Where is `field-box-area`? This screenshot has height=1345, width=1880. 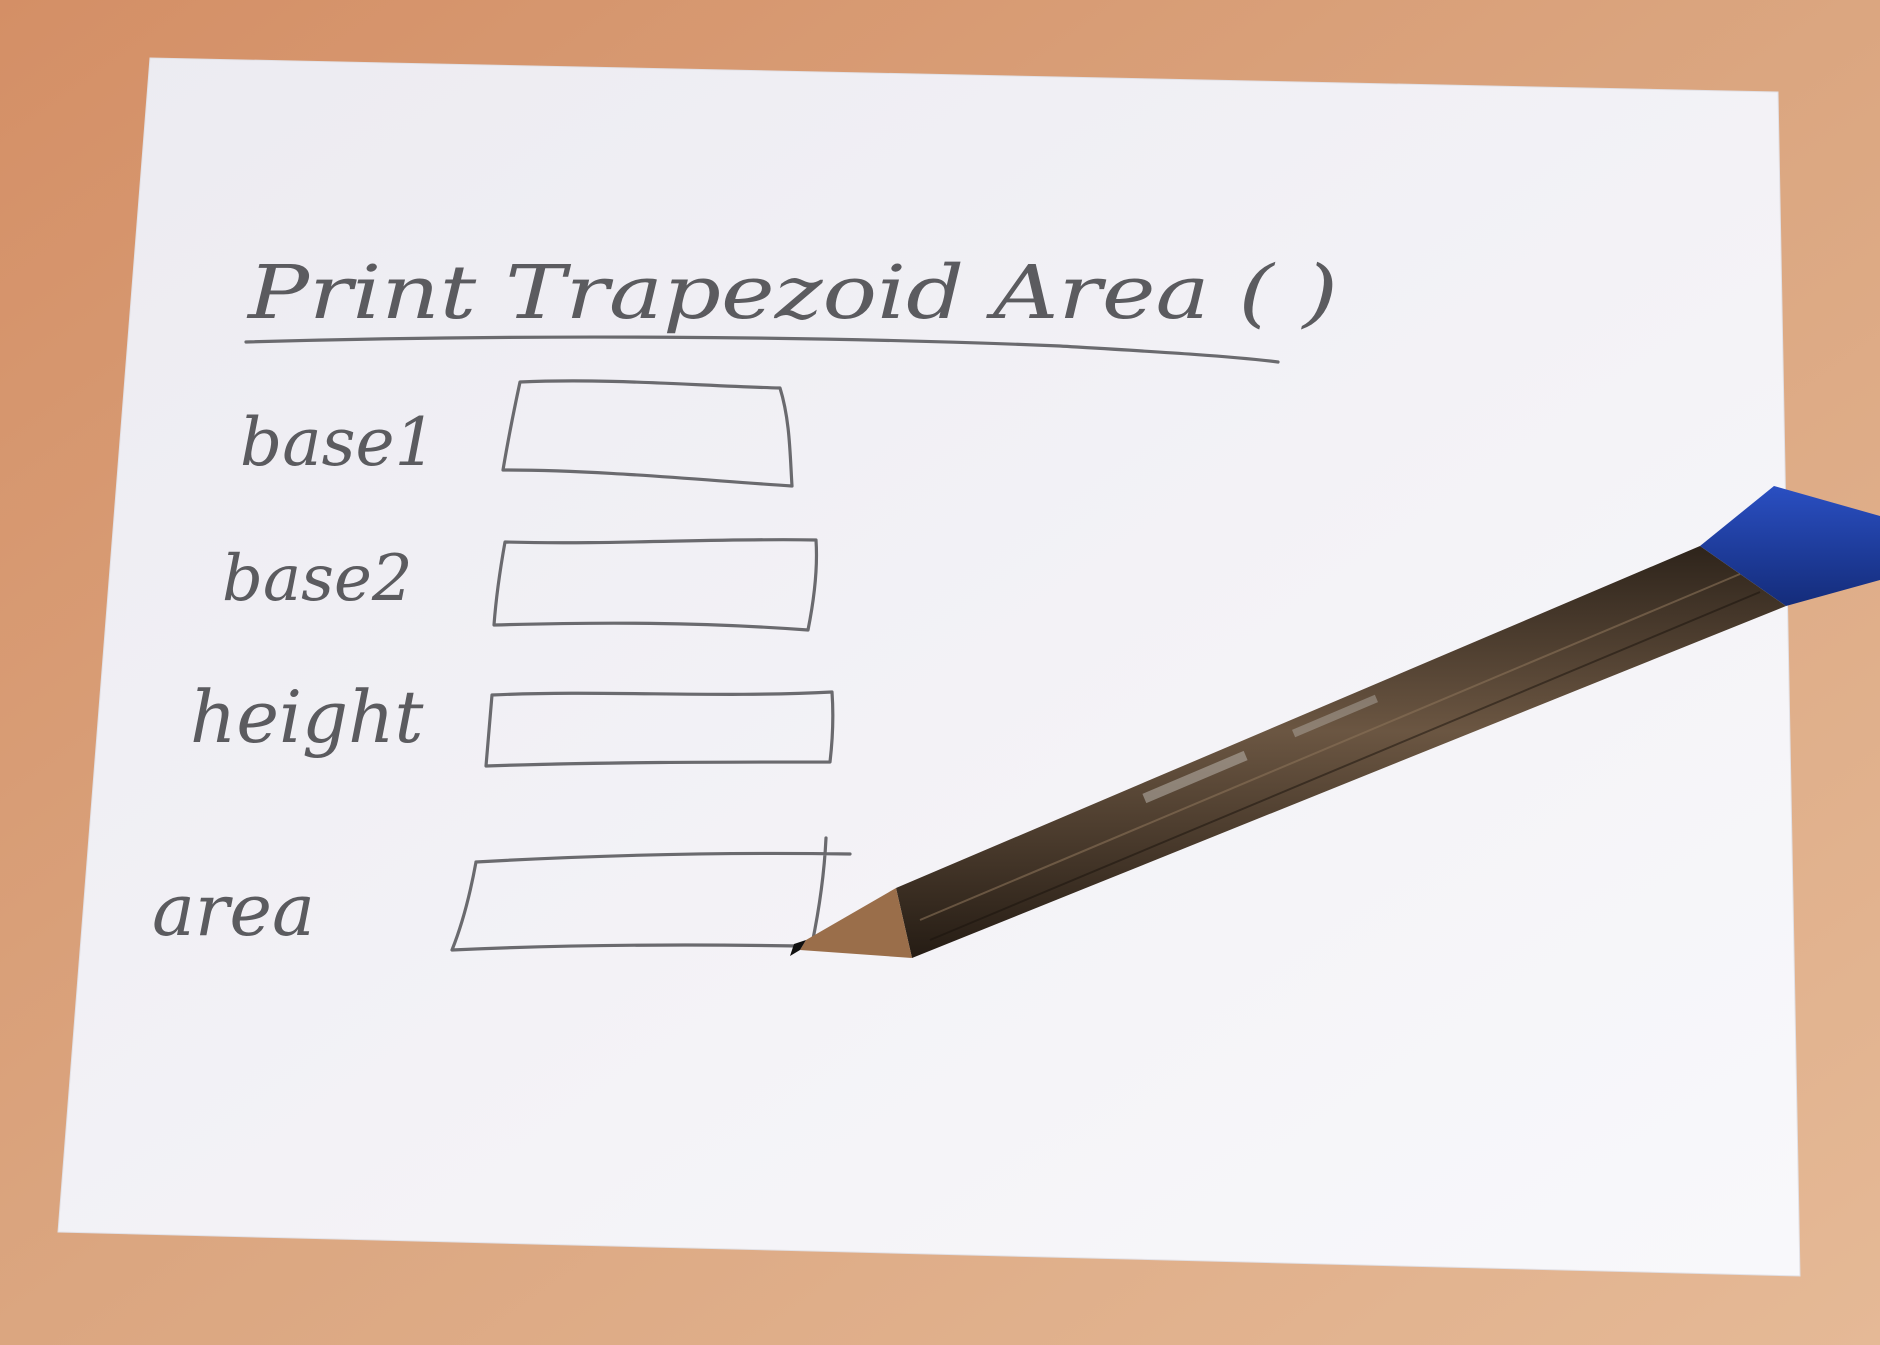
field-box-area is located at coordinates (651, 894).